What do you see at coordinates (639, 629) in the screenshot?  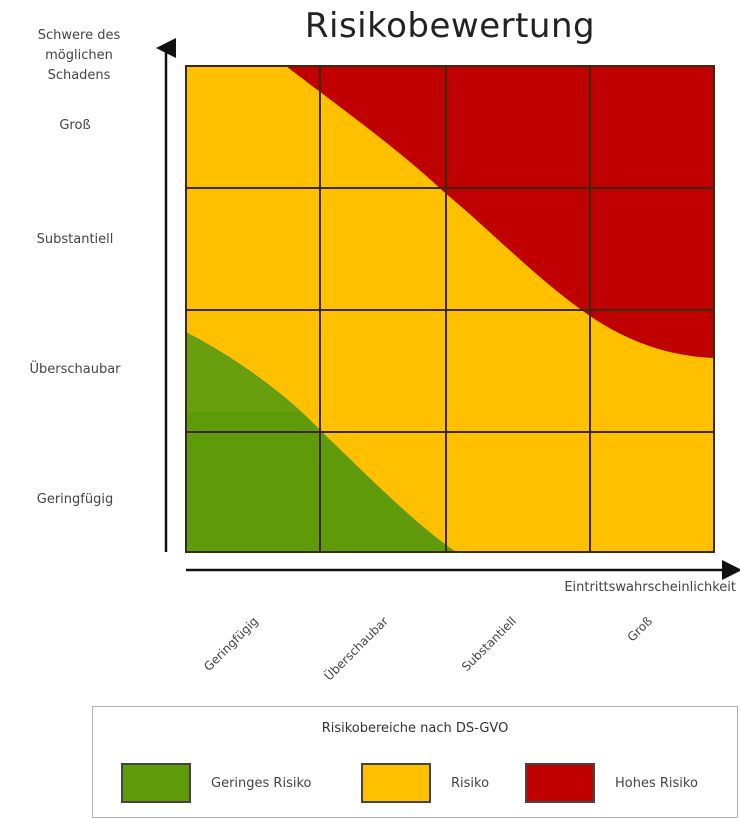 I see `x-tick-gross: Groß` at bounding box center [639, 629].